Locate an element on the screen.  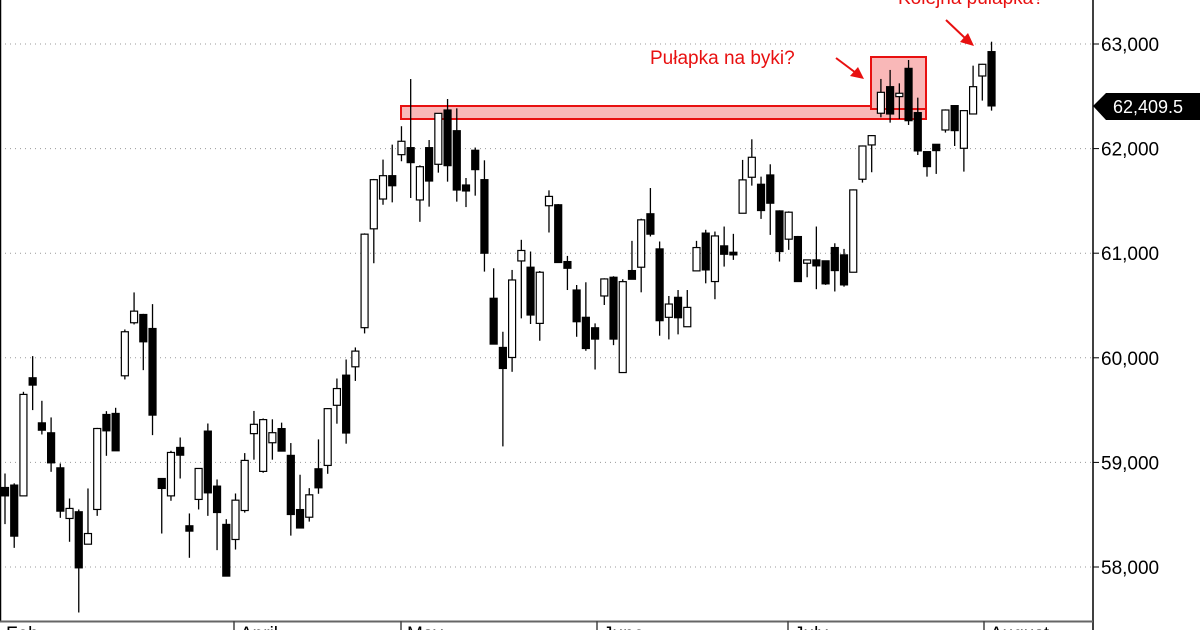
y-tick-label: 59,000 is located at coordinates (1130, 463).